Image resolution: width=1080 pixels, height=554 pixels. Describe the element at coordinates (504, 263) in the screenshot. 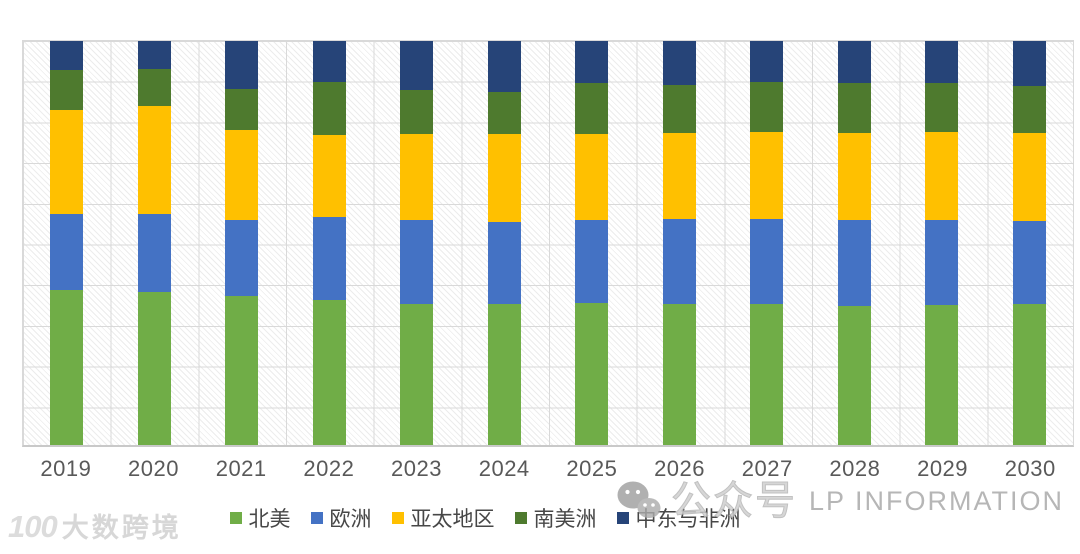

I see `bar-segment-europe-2024` at that location.